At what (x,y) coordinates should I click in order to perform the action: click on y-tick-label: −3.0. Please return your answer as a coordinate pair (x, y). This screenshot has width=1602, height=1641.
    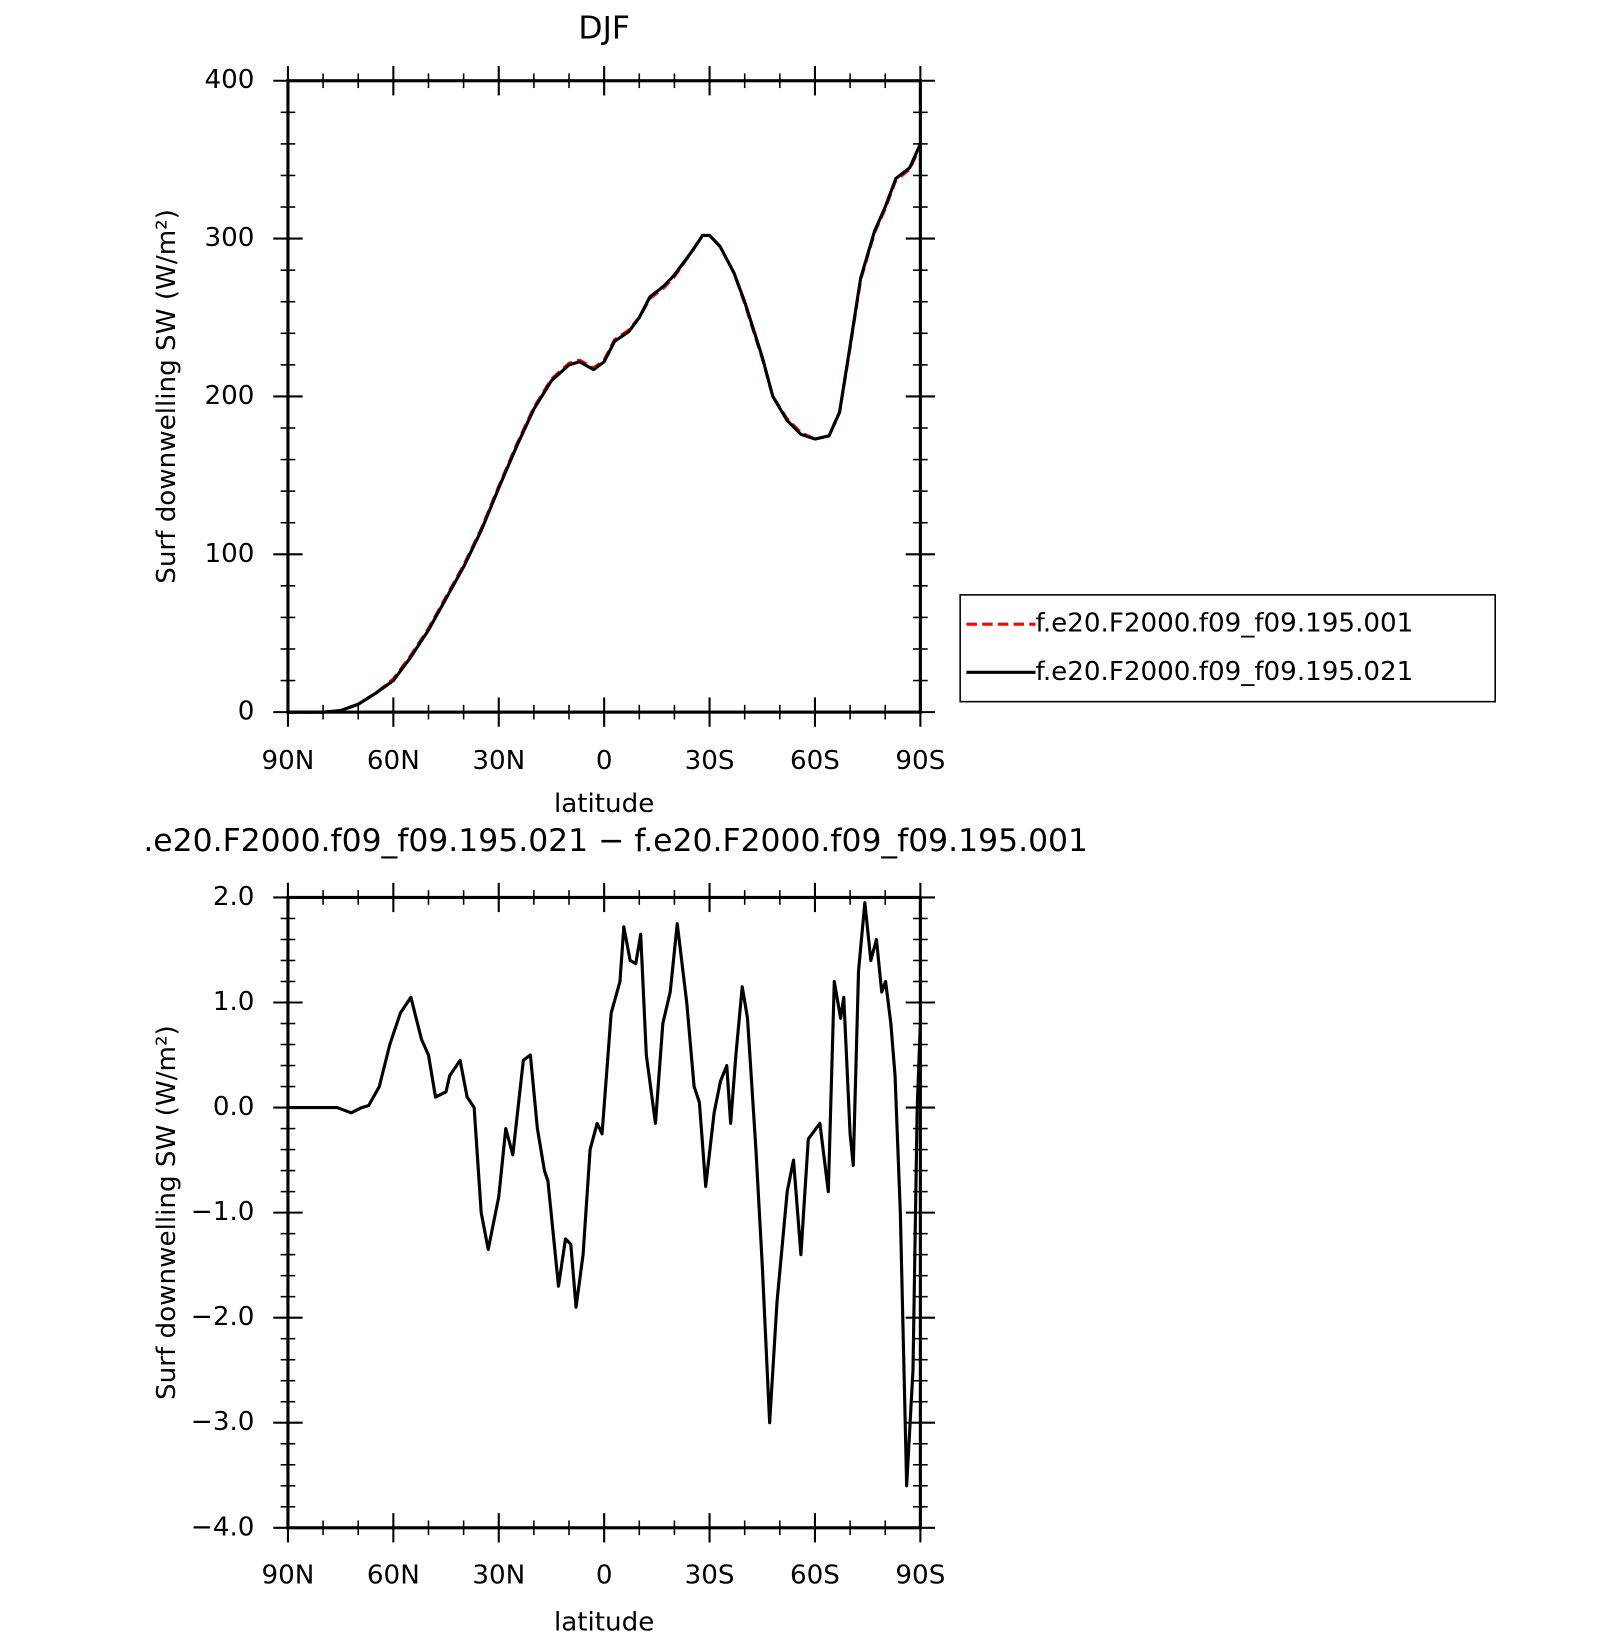
    Looking at the image, I should click on (223, 1422).